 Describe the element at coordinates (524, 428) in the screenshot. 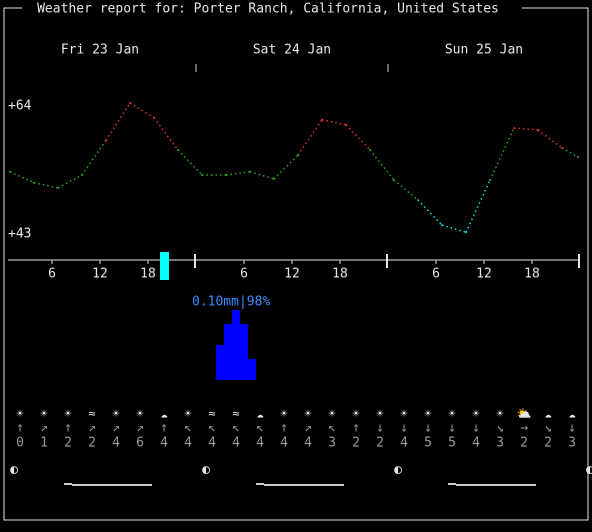

I see `wind-direction: →` at that location.